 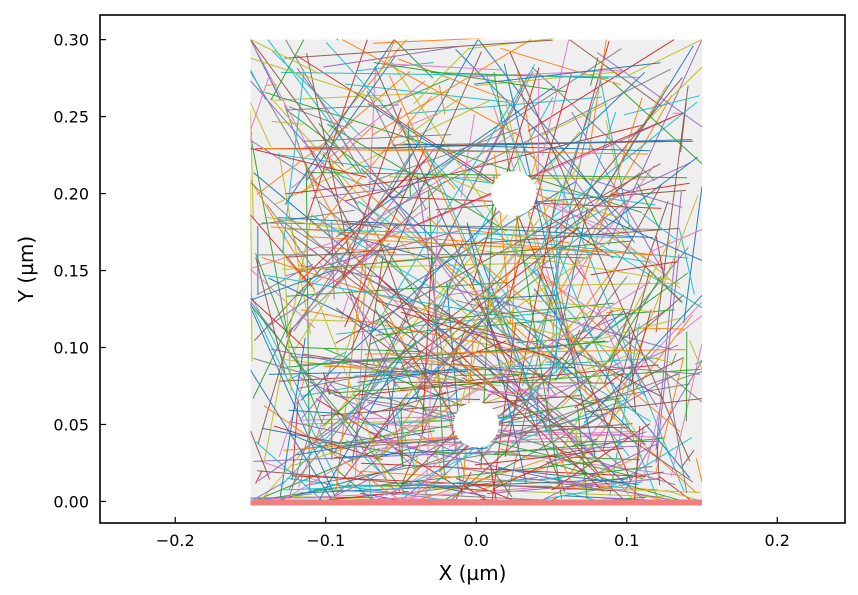 I want to click on y-tick-label: 0.05, so click(x=71, y=424).